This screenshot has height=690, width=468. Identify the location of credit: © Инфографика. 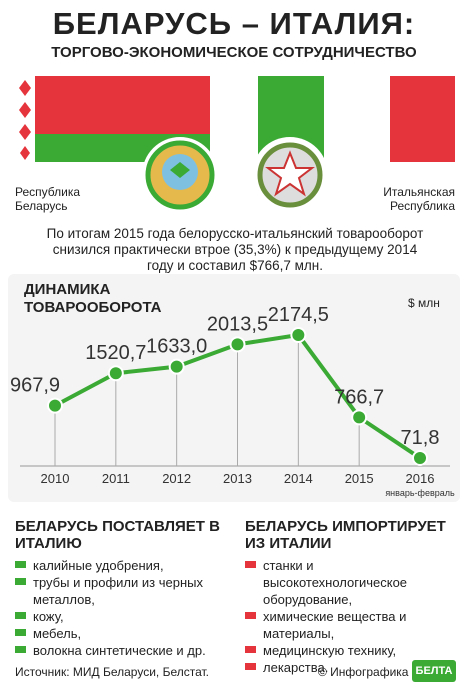
(363, 672).